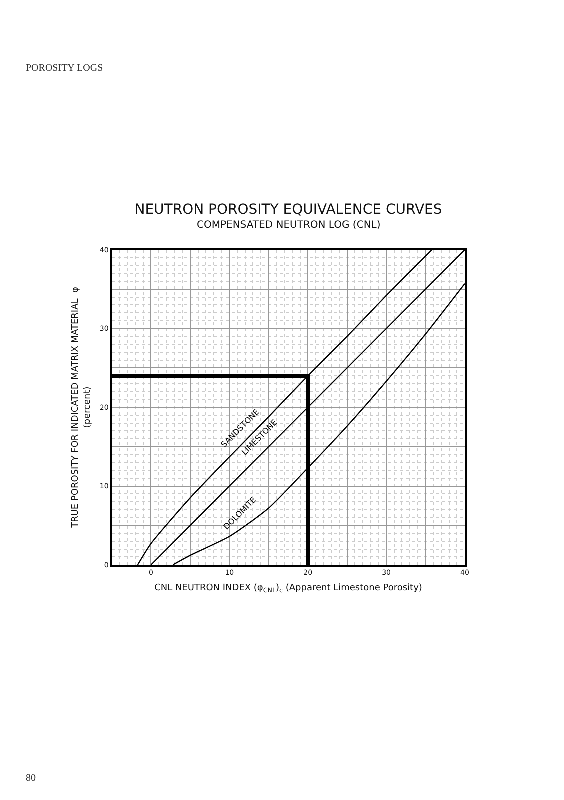  Describe the element at coordinates (82, 408) in the screenshot. I see `y-axis-title: TRUE POROSITY FOR INDICATED MATRIX MATERIAL φ (percent)` at that location.